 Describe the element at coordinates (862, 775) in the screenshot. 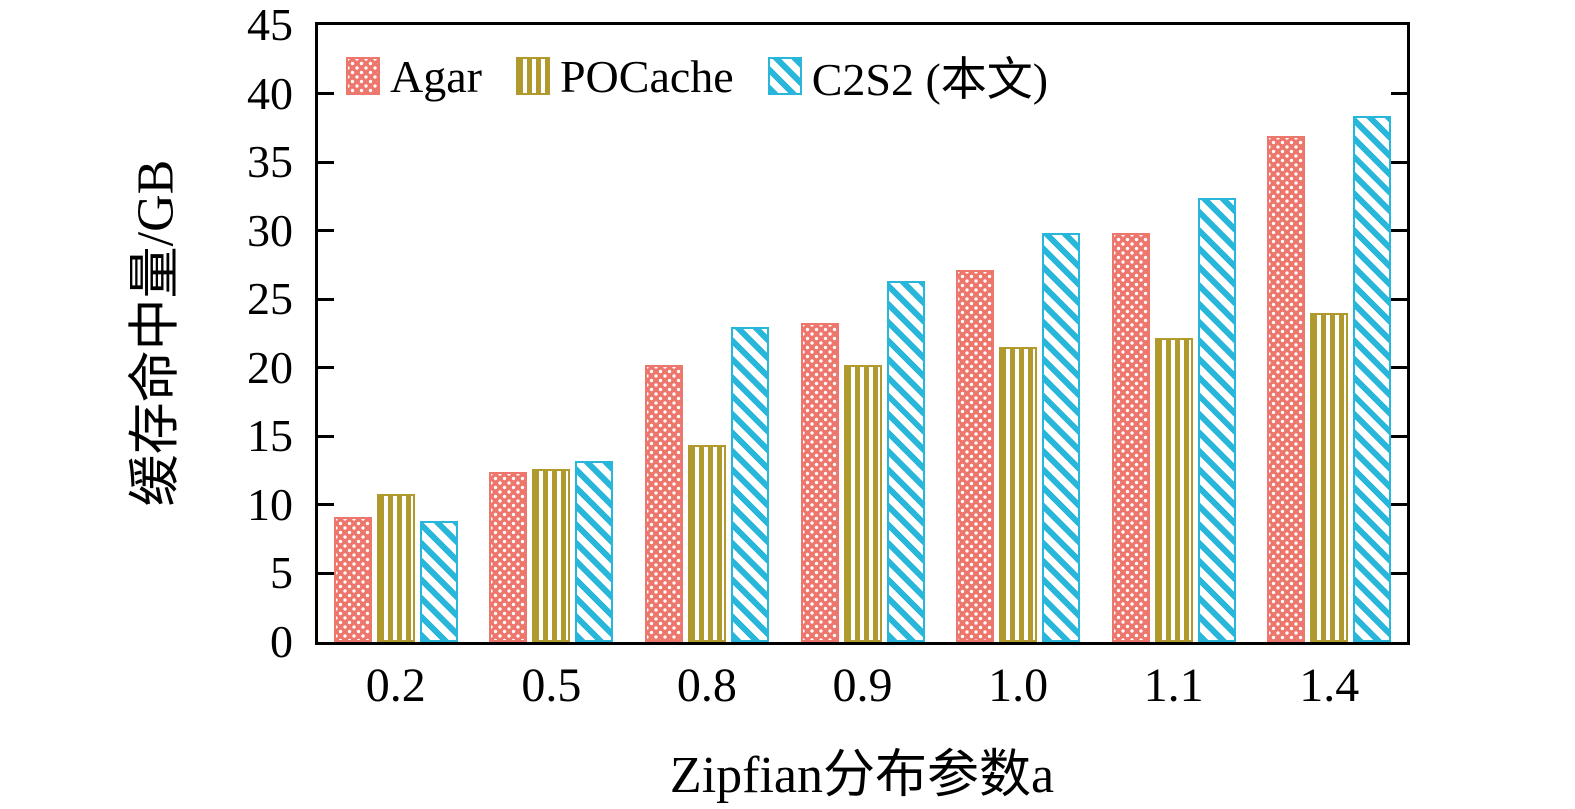

I see `x-axis-title: Zipfian分布参数a` at that location.